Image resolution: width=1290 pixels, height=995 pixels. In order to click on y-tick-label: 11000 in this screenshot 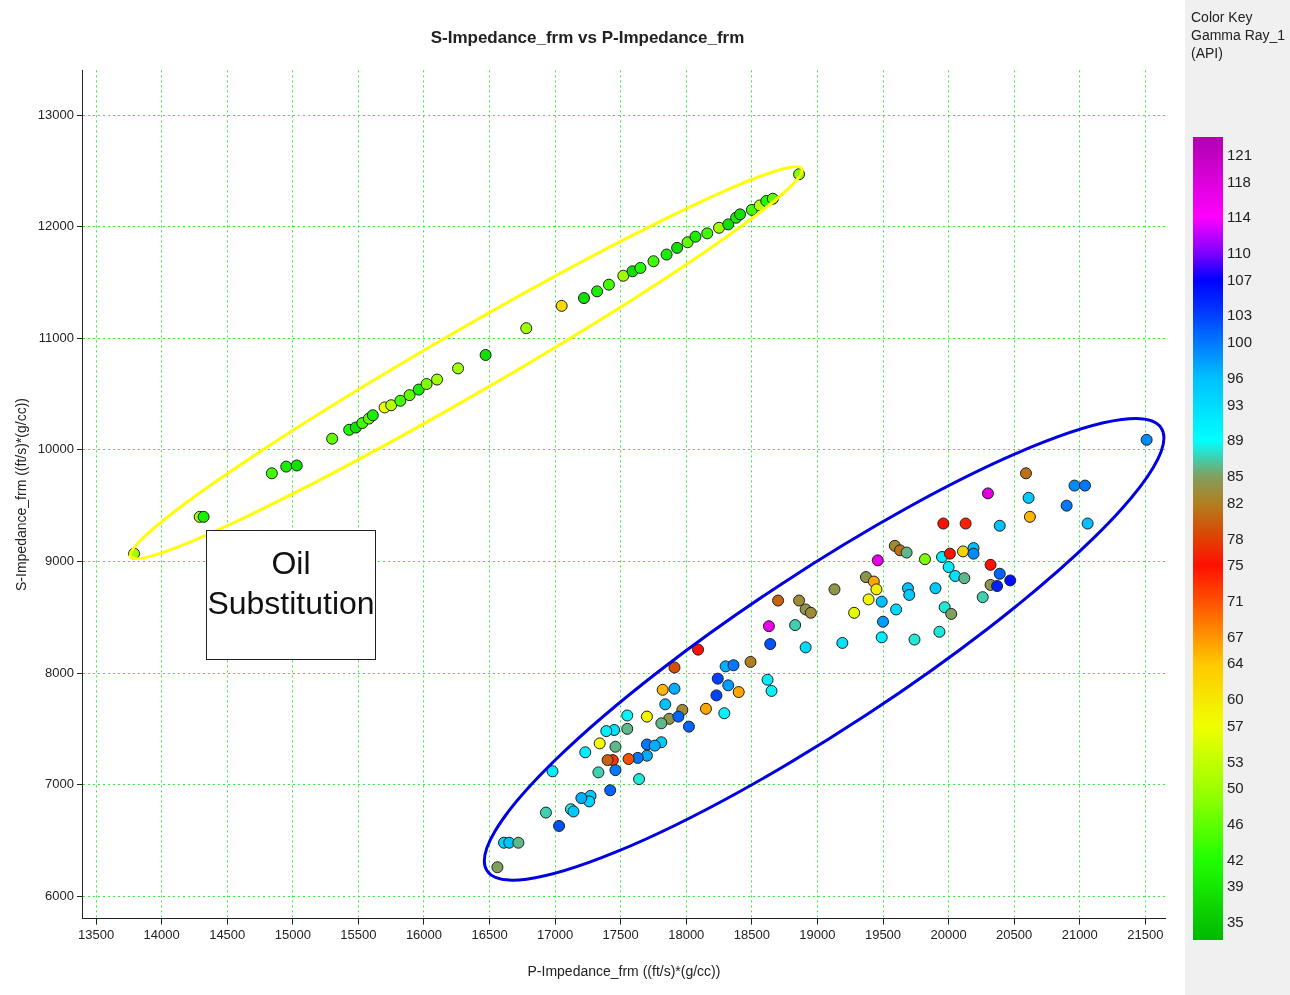, I will do `click(56, 337)`.